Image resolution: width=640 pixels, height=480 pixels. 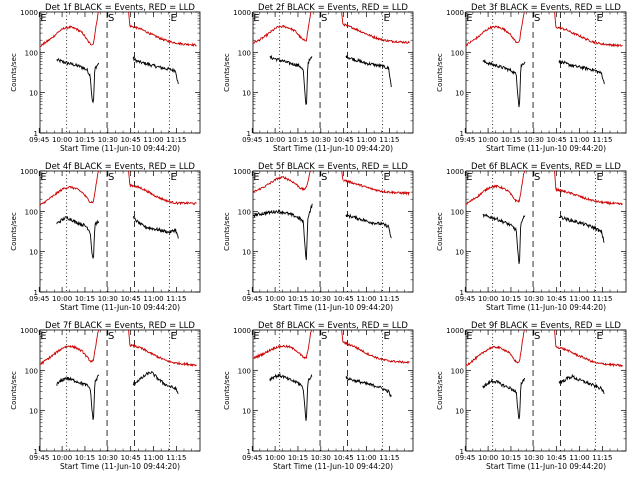 I want to click on panel-title: Det 1f BLACK = Events, RED = LLD, so click(x=120, y=8).